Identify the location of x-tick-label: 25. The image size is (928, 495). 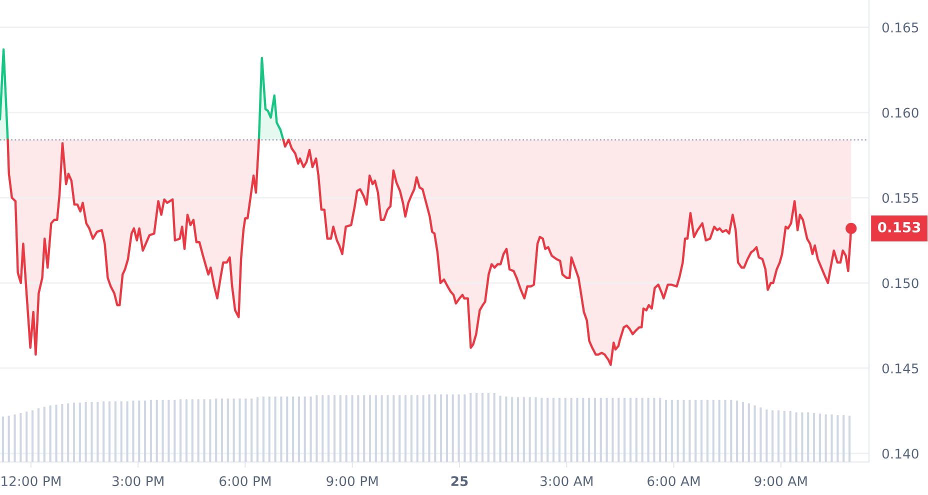
(459, 481).